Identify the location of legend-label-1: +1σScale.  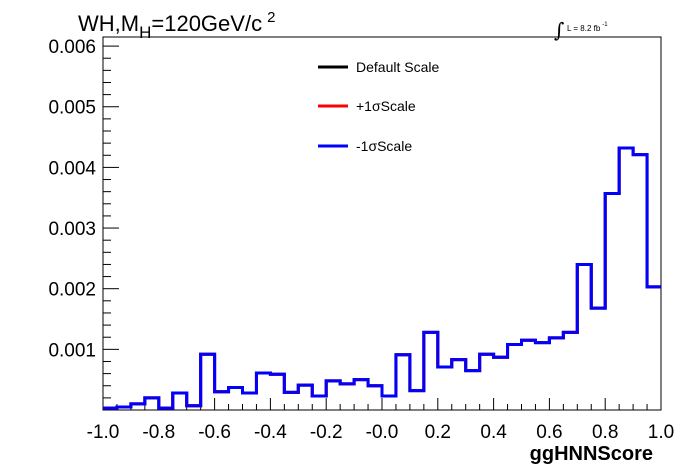
(386, 106).